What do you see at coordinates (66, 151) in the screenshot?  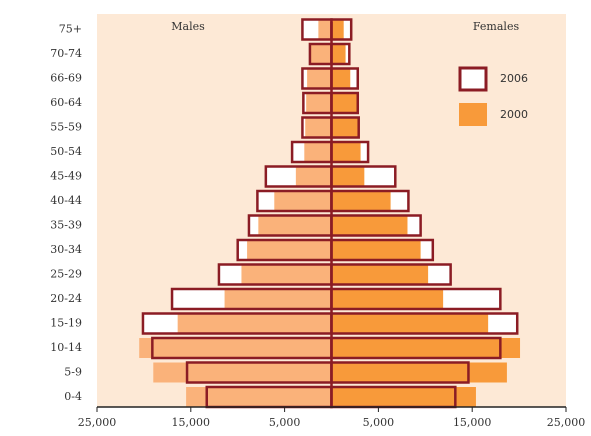 I see `y-tick-label: 50-54` at bounding box center [66, 151].